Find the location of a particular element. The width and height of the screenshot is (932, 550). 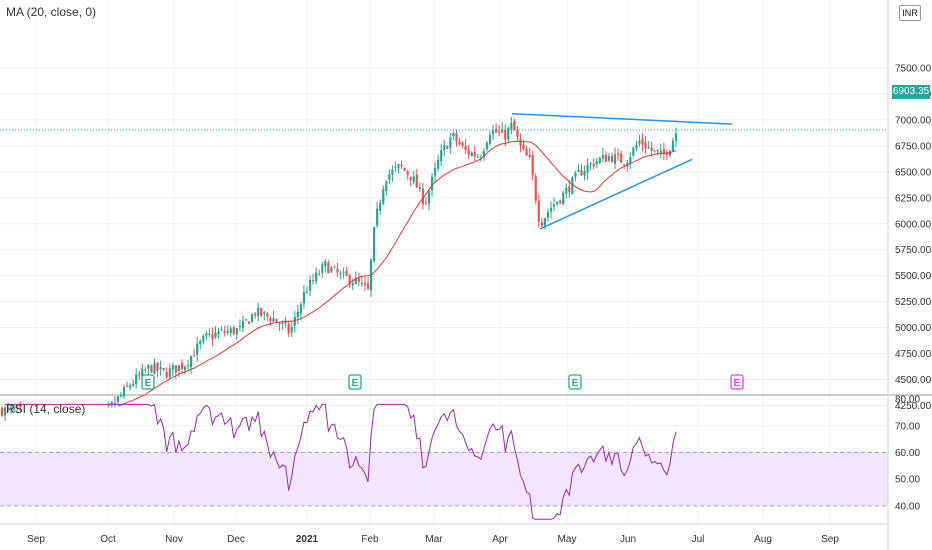

rsi-tick-label: 70.00 is located at coordinates (907, 426).